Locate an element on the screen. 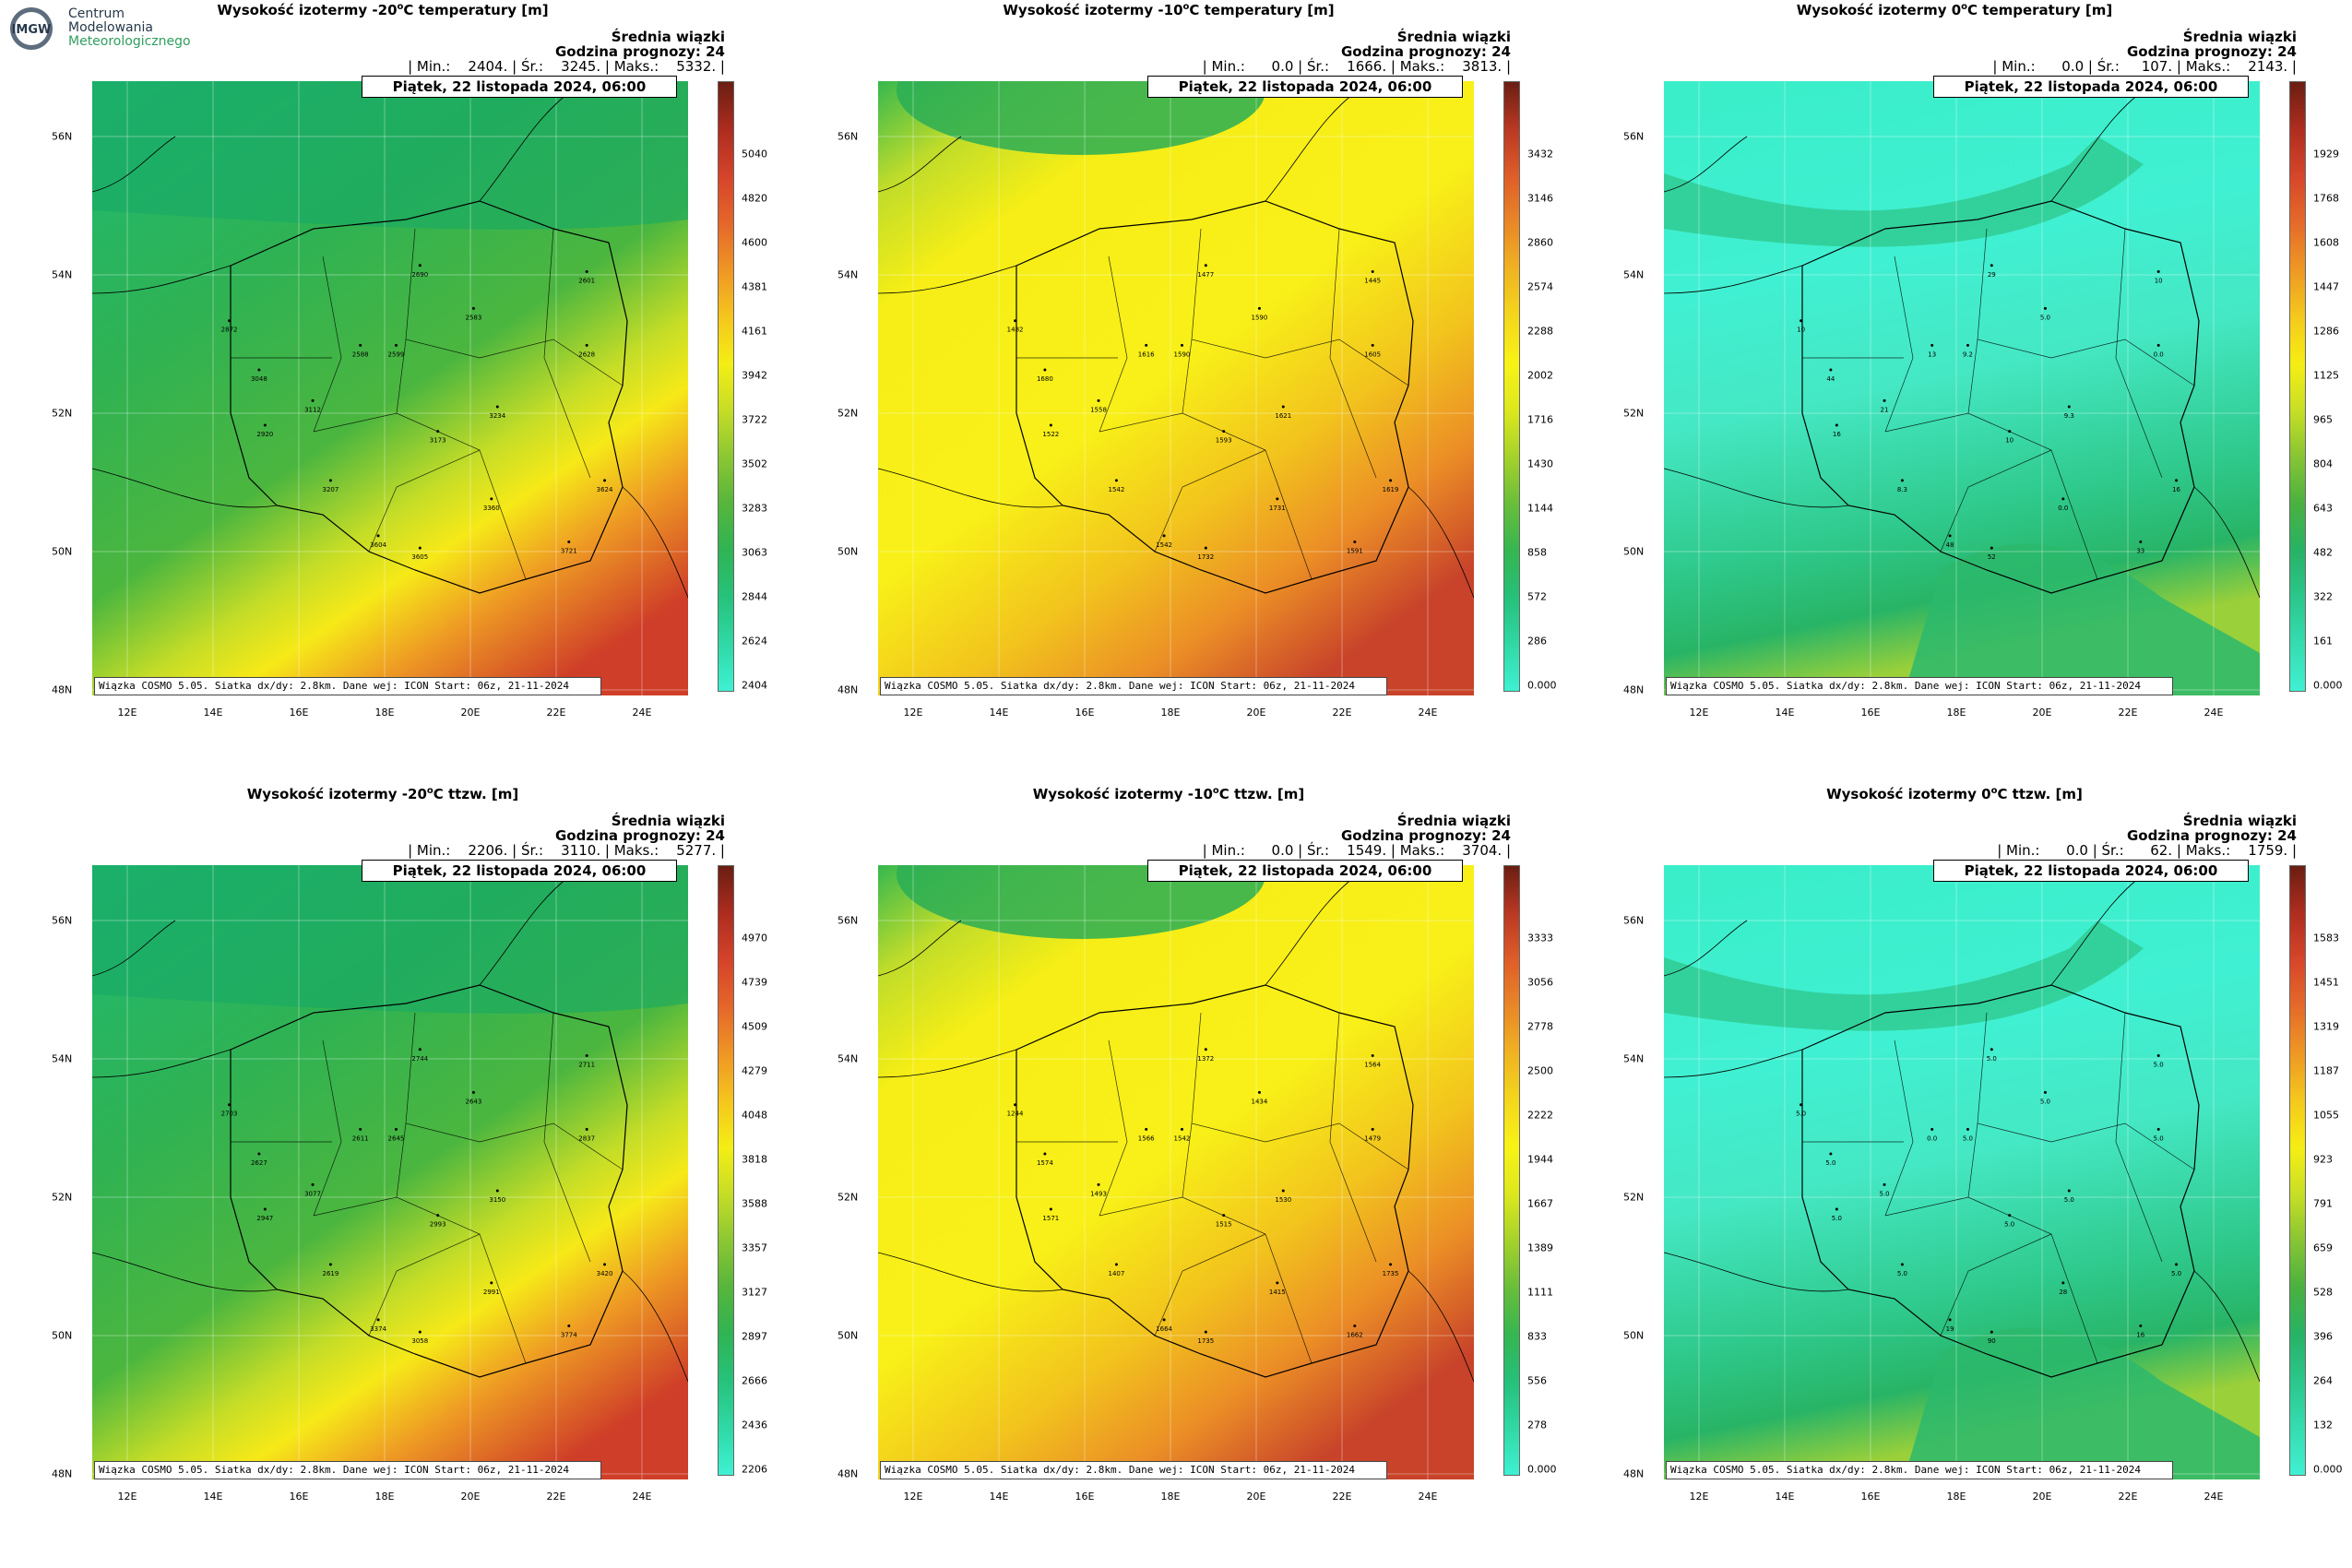 This screenshot has height=1568, width=2352. colorbar-tick-label: 278 is located at coordinates (1537, 1425).